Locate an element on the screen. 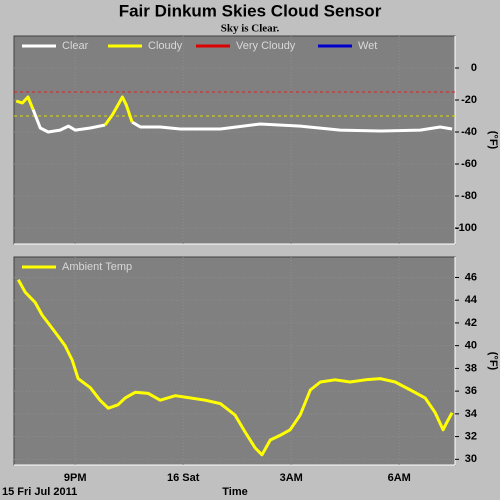 Image resolution: width=500 pixels, height=500 pixels. x-tick-label: 6AM is located at coordinates (399, 478).